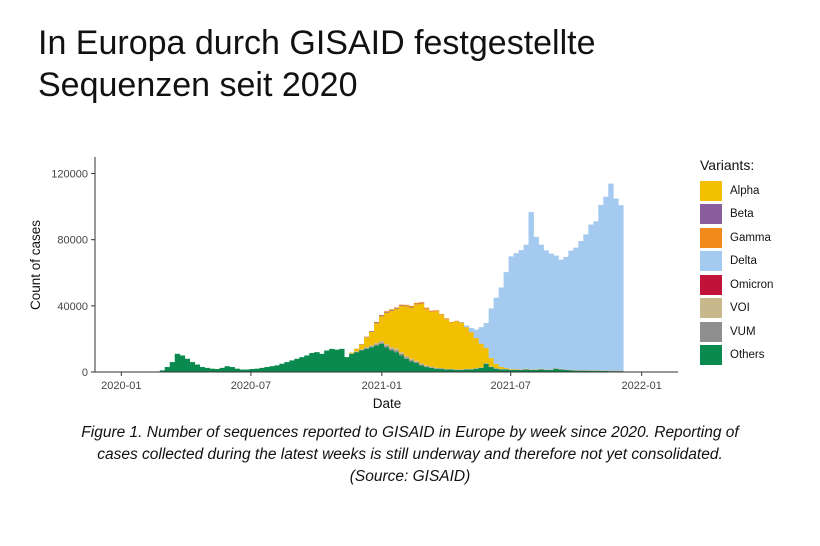 The image size is (820, 546). What do you see at coordinates (73, 274) in the screenshot?
I see `y-ticks: 0 40000 80000 120000` at bounding box center [73, 274].